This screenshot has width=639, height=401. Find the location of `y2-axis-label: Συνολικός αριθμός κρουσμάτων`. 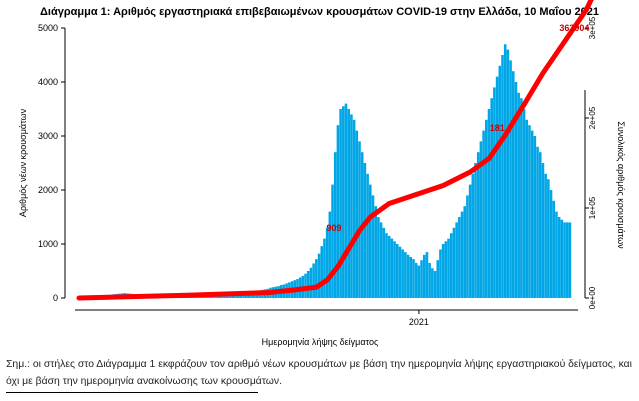

y2-axis-label: Συνολικός αριθμός κρουσμάτων is located at coordinates (621, 185).